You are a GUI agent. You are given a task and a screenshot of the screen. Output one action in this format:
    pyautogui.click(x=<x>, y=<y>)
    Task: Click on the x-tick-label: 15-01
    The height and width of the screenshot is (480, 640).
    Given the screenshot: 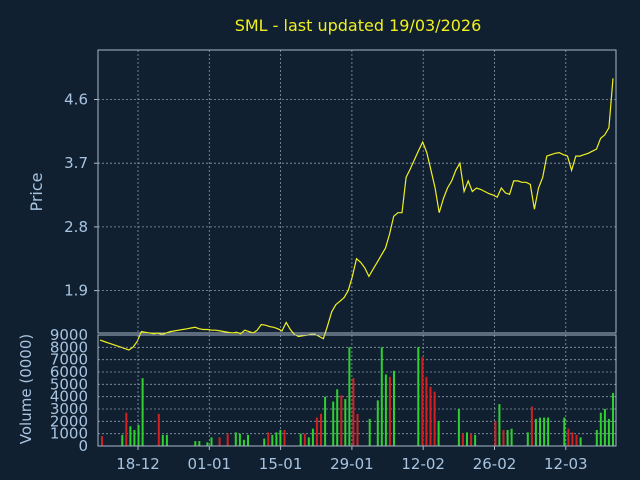 What is the action you would take?
    pyautogui.click(x=281, y=464)
    